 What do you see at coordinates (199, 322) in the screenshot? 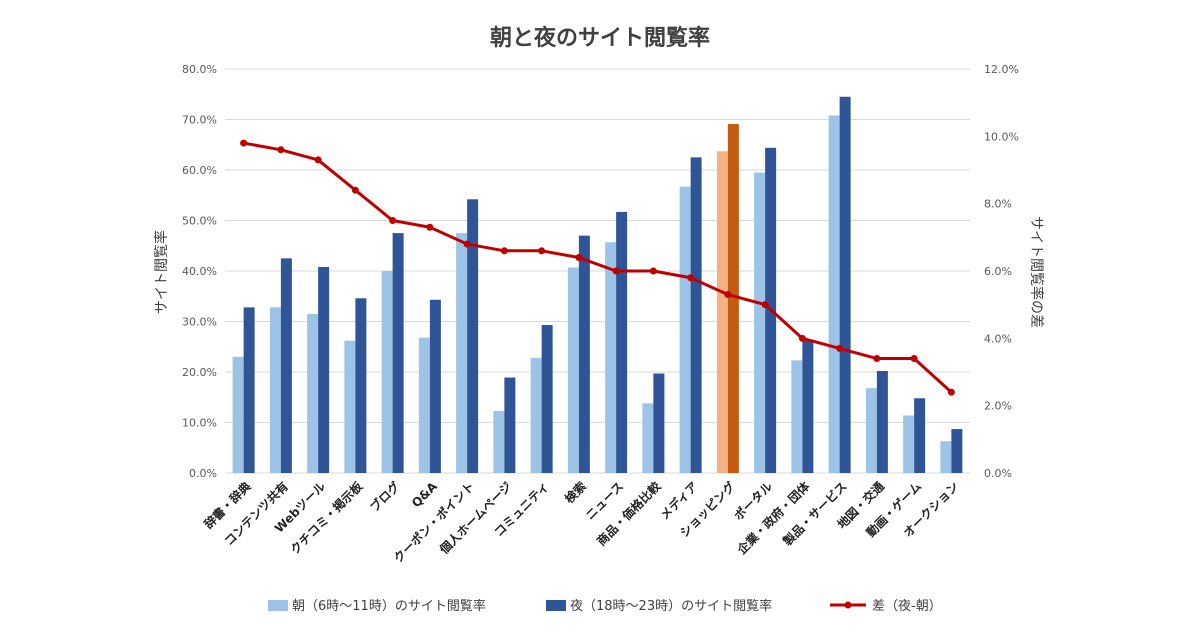
I see `y-tick-label: 30.0%` at bounding box center [199, 322].